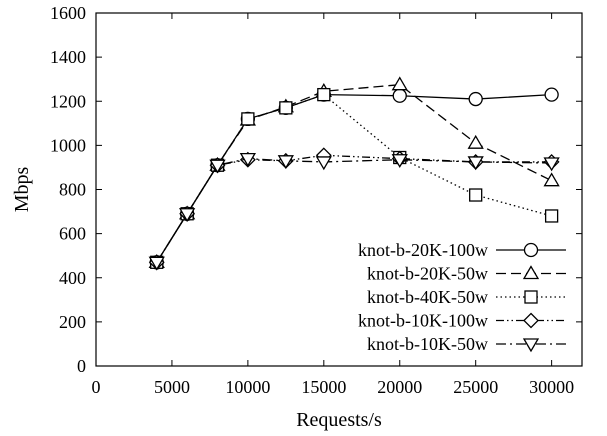 The height and width of the screenshot is (436, 607). Describe the element at coordinates (427, 297) in the screenshot. I see `legend-label: knot-b-40K-50w` at that location.